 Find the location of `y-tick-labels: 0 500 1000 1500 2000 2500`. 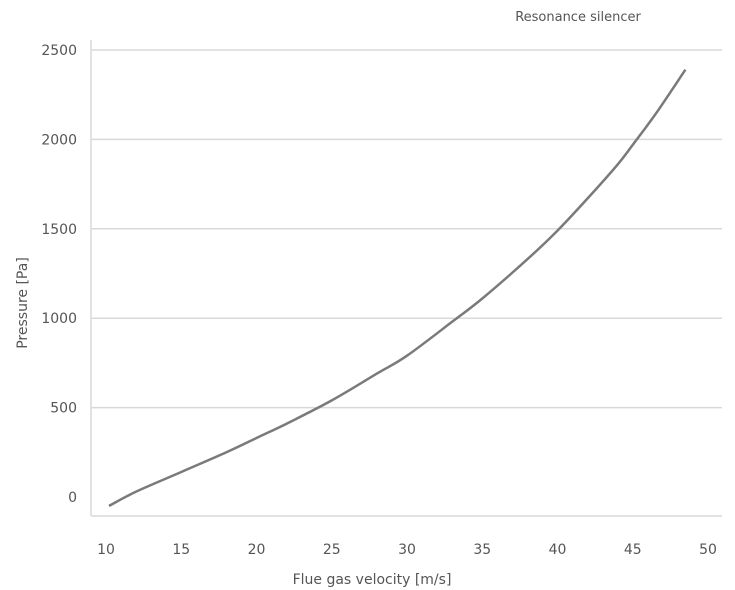

y-tick-labels: 0 500 1000 1500 2000 2500 is located at coordinates (59, 274).